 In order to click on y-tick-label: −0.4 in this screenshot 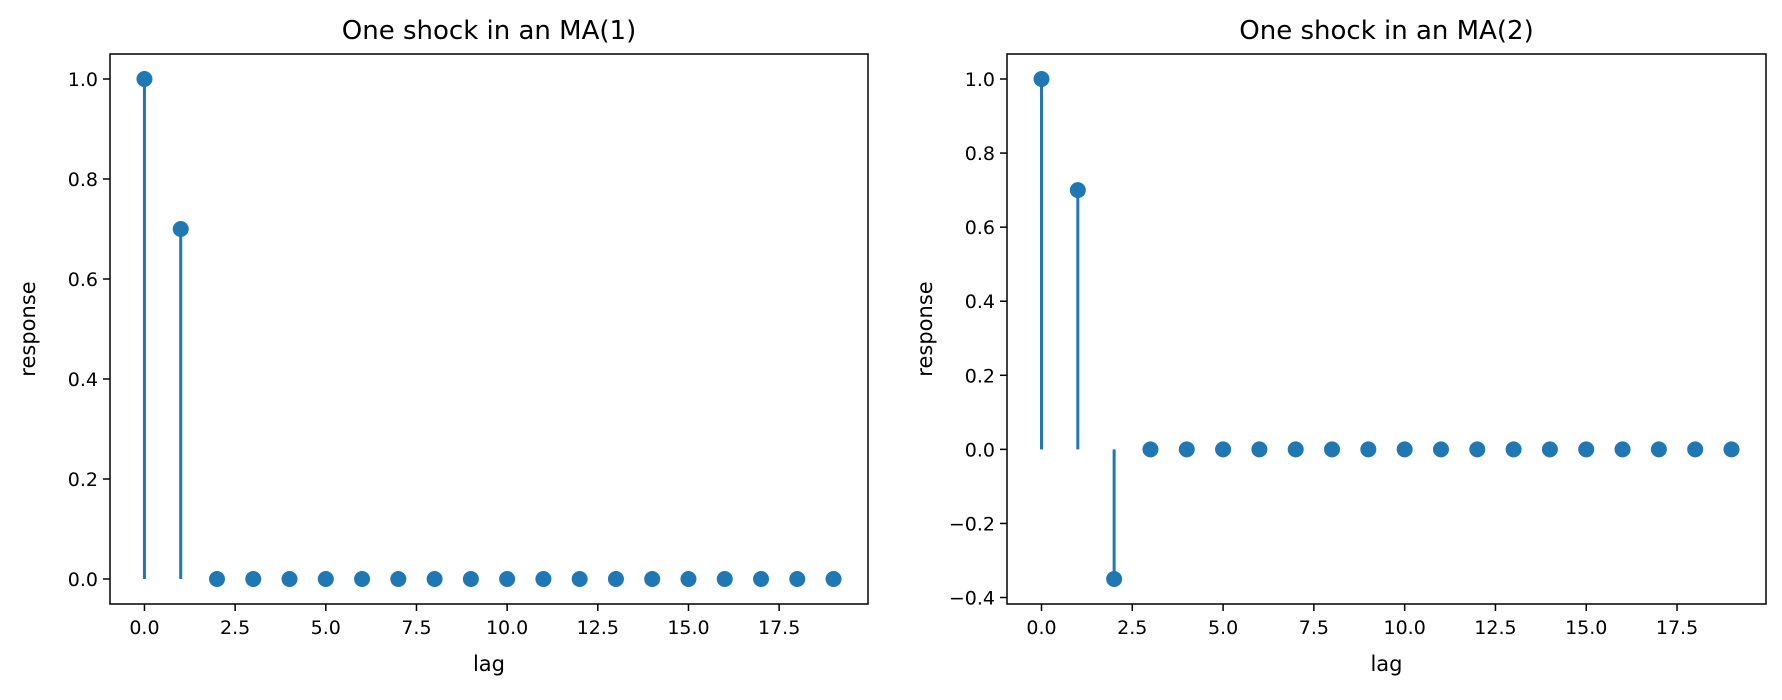, I will do `click(972, 599)`.